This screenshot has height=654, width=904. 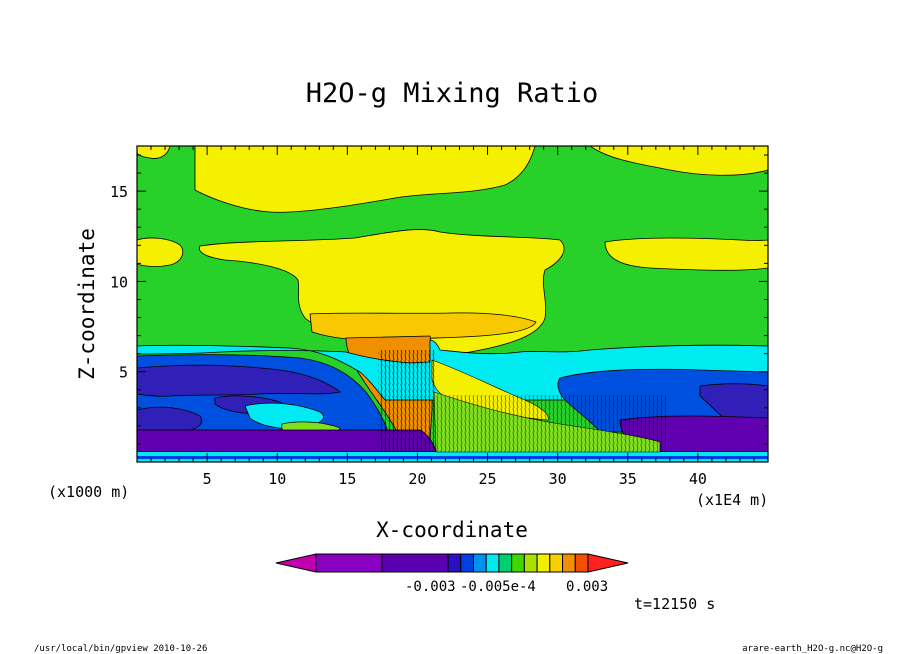 What do you see at coordinates (123, 373) in the screenshot?
I see `y-tick-label: 5` at bounding box center [123, 373].